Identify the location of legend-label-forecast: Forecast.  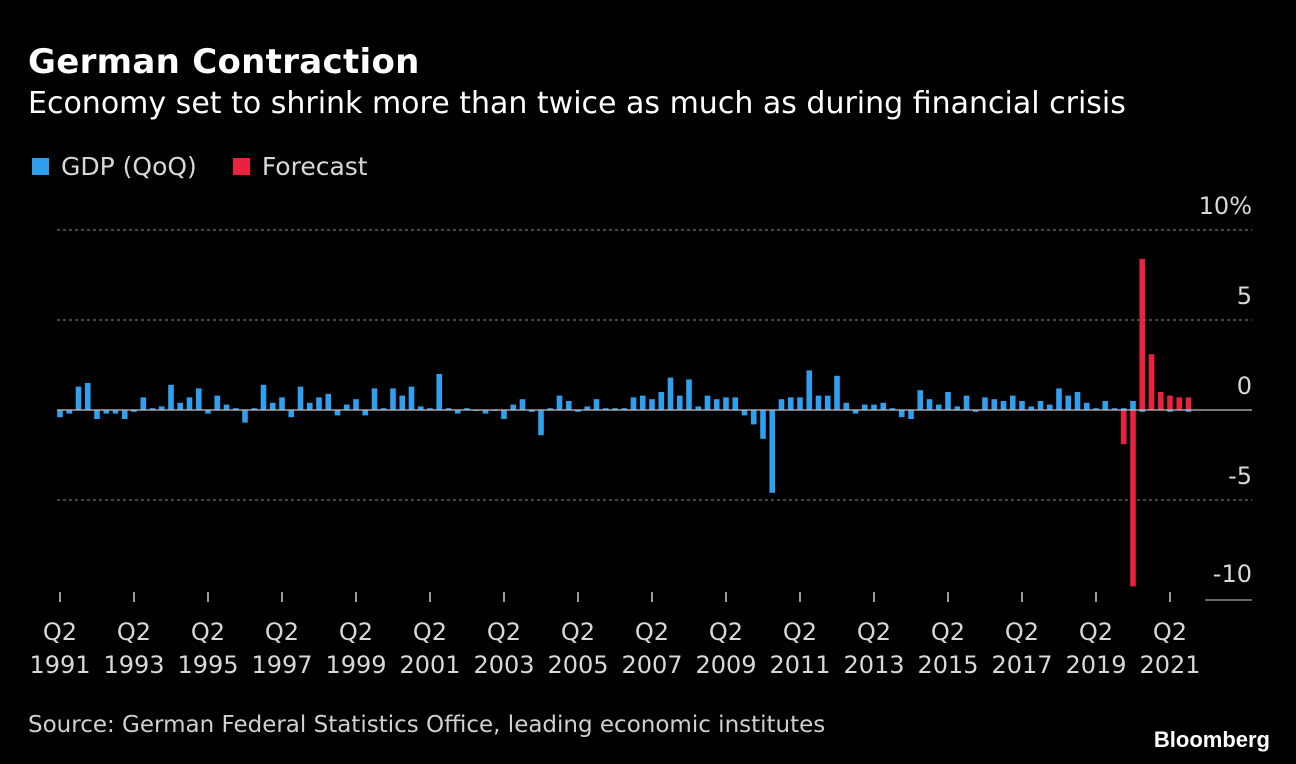
(314, 166).